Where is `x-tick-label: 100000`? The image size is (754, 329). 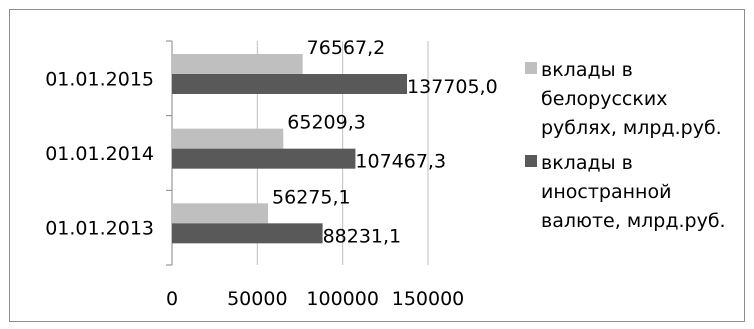 x-tick-label: 100000 is located at coordinates (342, 299).